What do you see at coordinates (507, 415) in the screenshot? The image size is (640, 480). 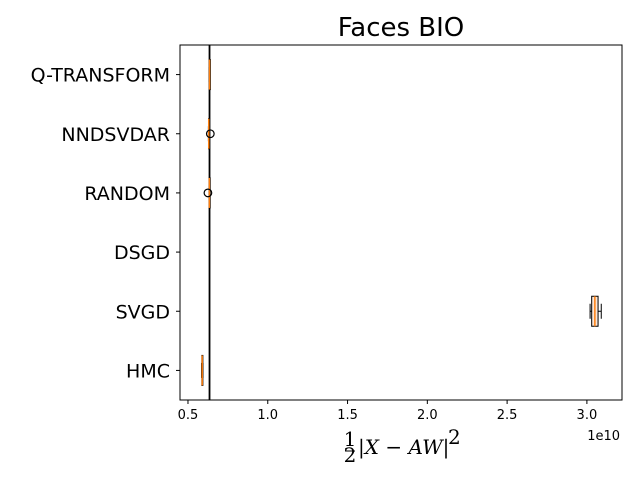 I see `x-tick-label: 2.5` at bounding box center [507, 415].